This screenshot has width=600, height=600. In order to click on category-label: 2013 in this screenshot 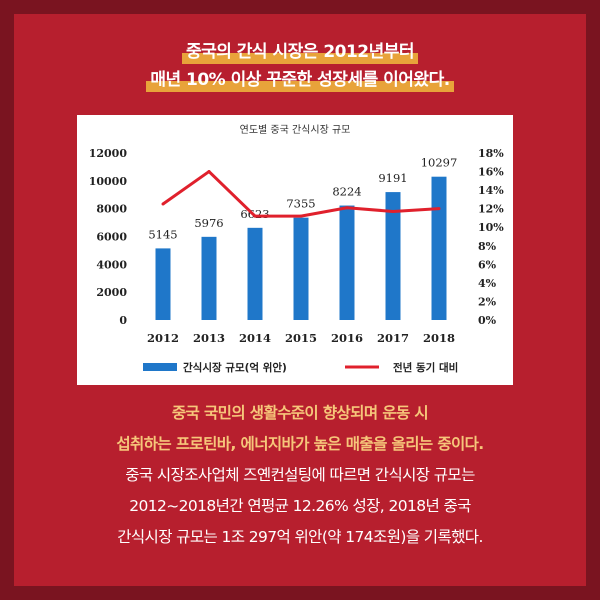, I will do `click(209, 338)`.